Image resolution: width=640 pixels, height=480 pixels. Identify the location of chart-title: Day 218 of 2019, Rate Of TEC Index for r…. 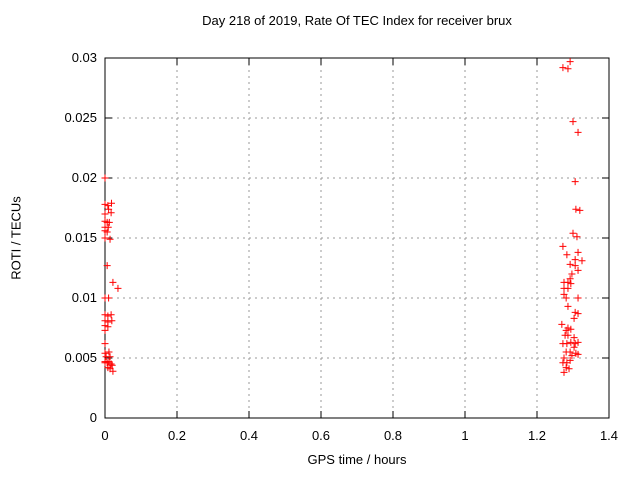
(357, 20).